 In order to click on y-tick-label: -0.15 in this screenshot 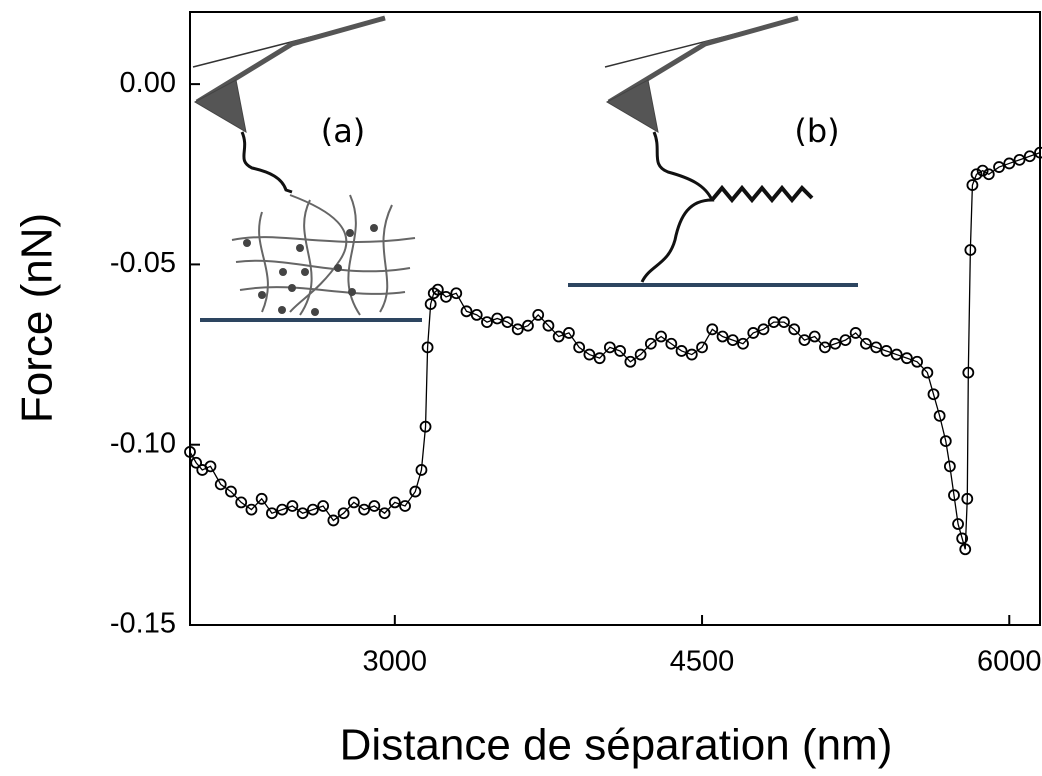, I will do `click(143, 624)`.